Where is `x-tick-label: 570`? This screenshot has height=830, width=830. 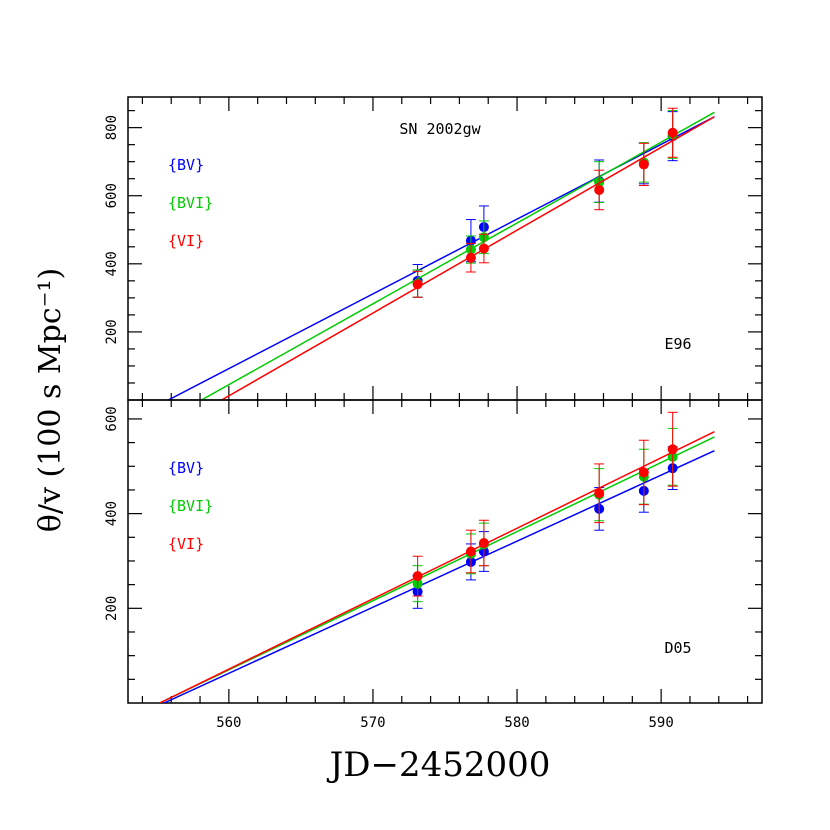
x-tick-label: 570 is located at coordinates (372, 723).